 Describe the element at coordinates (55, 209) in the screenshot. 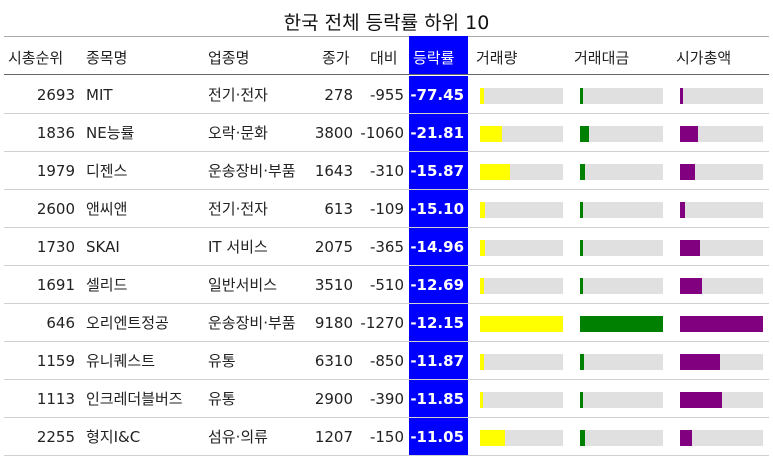

I see `rank-cell: 2600` at that location.